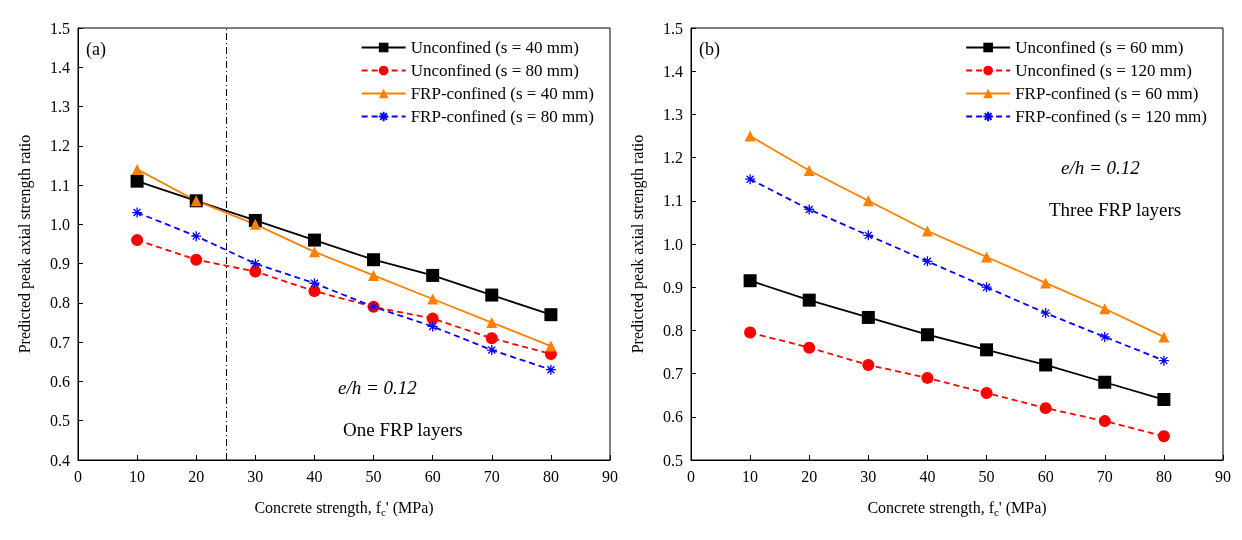 The image size is (1242, 540). What do you see at coordinates (96, 49) in the screenshot?
I see `annotation: (a)` at bounding box center [96, 49].